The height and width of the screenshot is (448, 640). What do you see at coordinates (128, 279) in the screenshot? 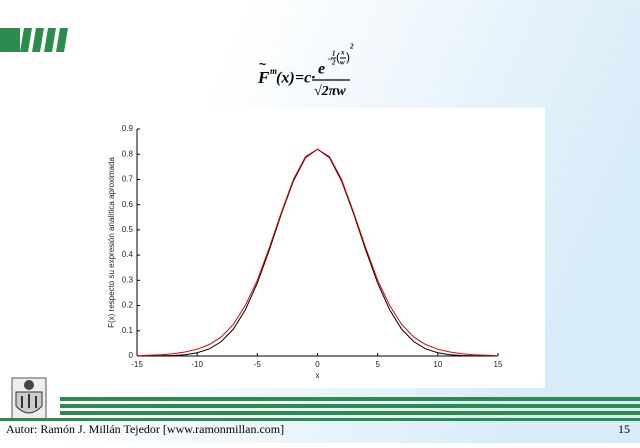
I see `y-tick-label: 0.3` at bounding box center [128, 279].